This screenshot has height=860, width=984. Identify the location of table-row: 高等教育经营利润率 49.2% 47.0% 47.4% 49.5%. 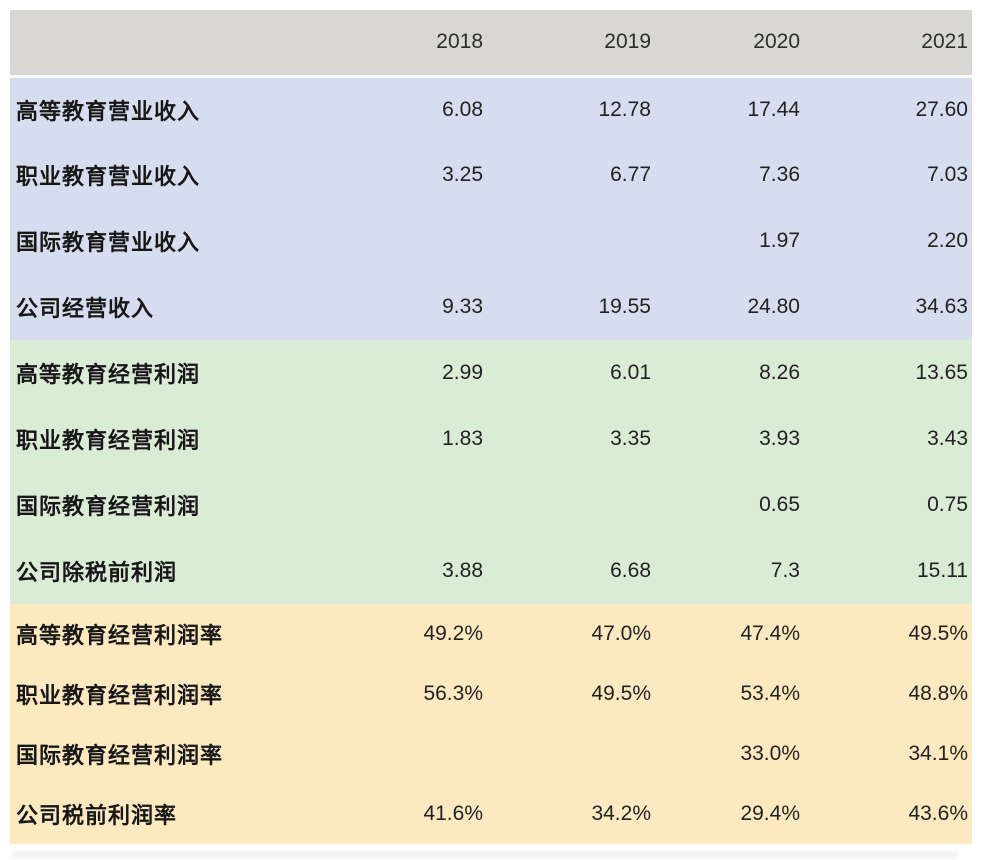
(491, 634).